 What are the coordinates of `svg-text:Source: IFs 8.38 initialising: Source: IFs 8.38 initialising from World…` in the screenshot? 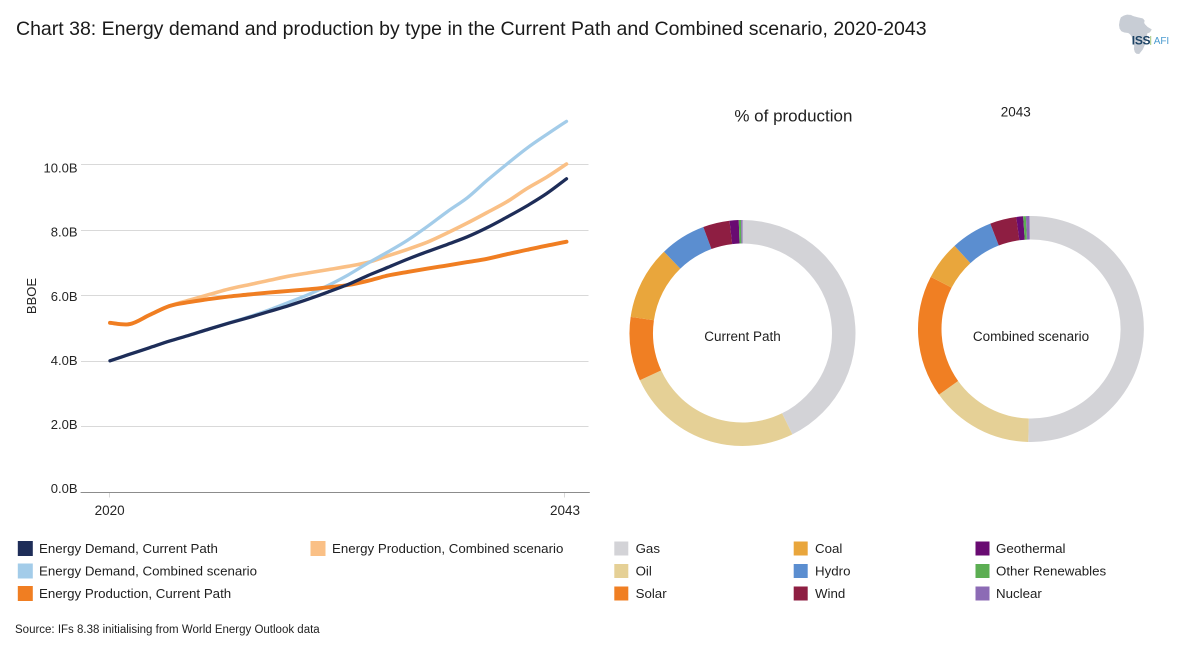 It's located at (167, 630).